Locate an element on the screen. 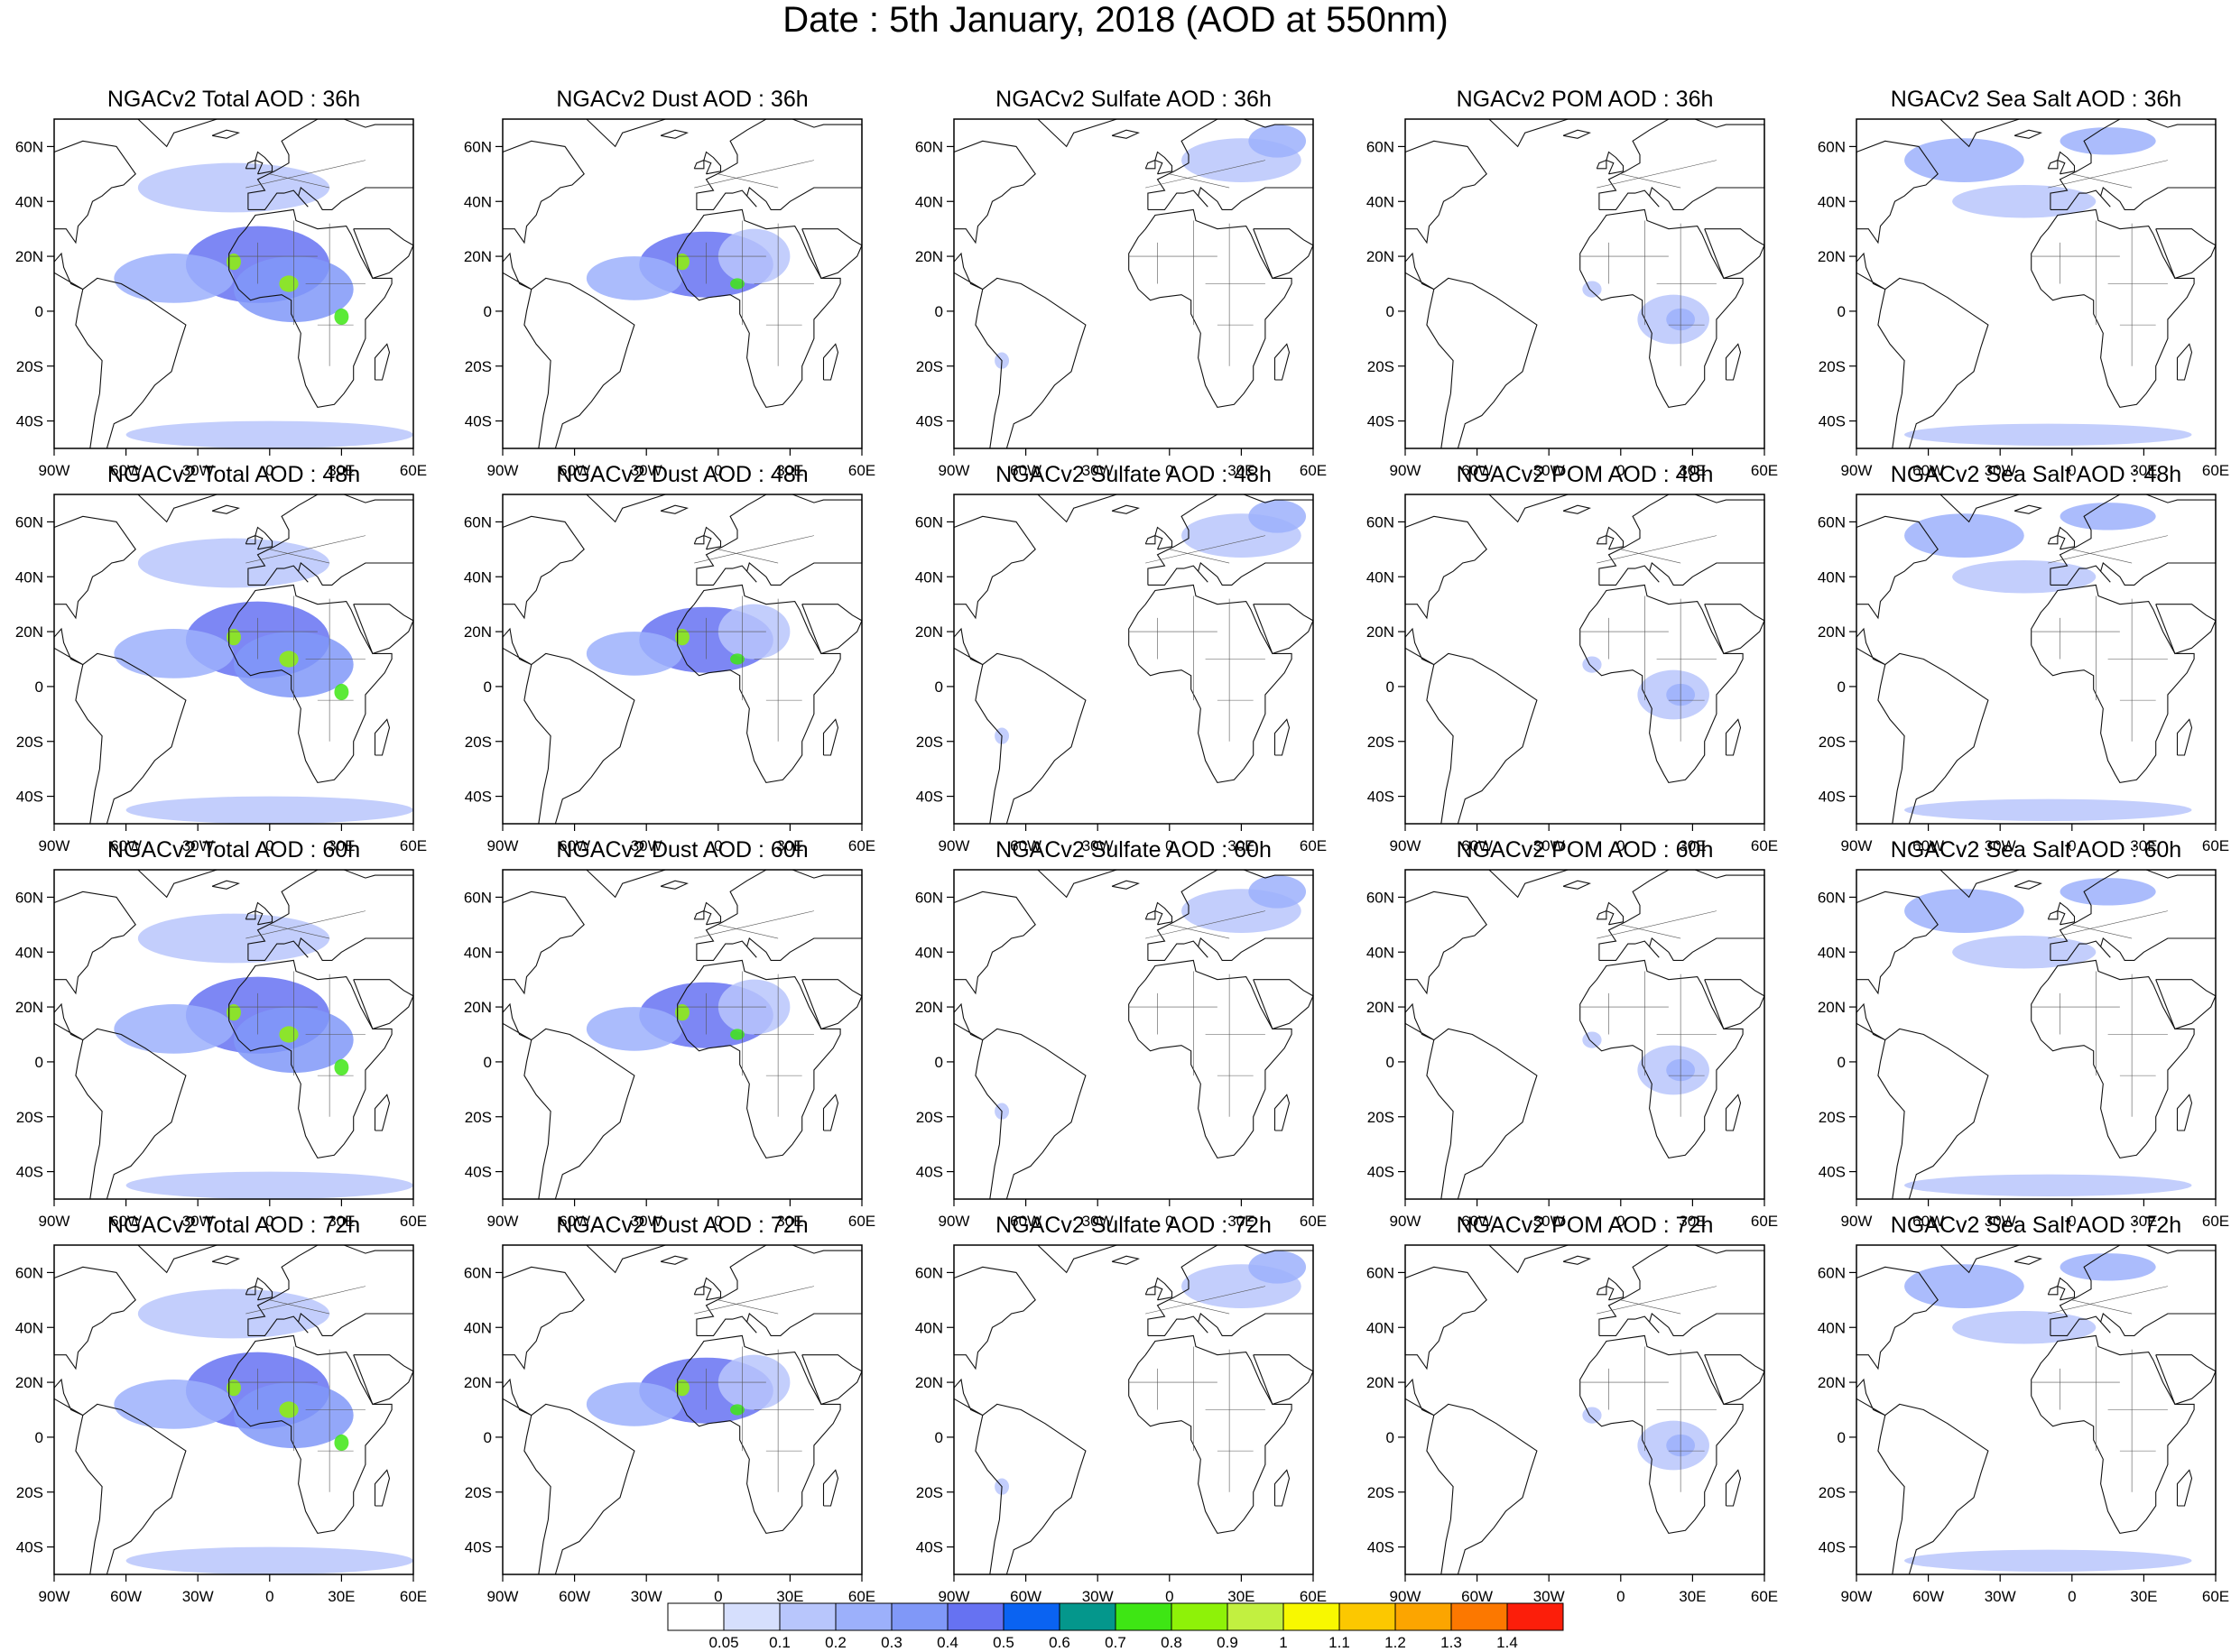 Image resolution: width=2231 pixels, height=1652 pixels. panel-title: NGACv2 Total AOD : 60h is located at coordinates (233, 850).